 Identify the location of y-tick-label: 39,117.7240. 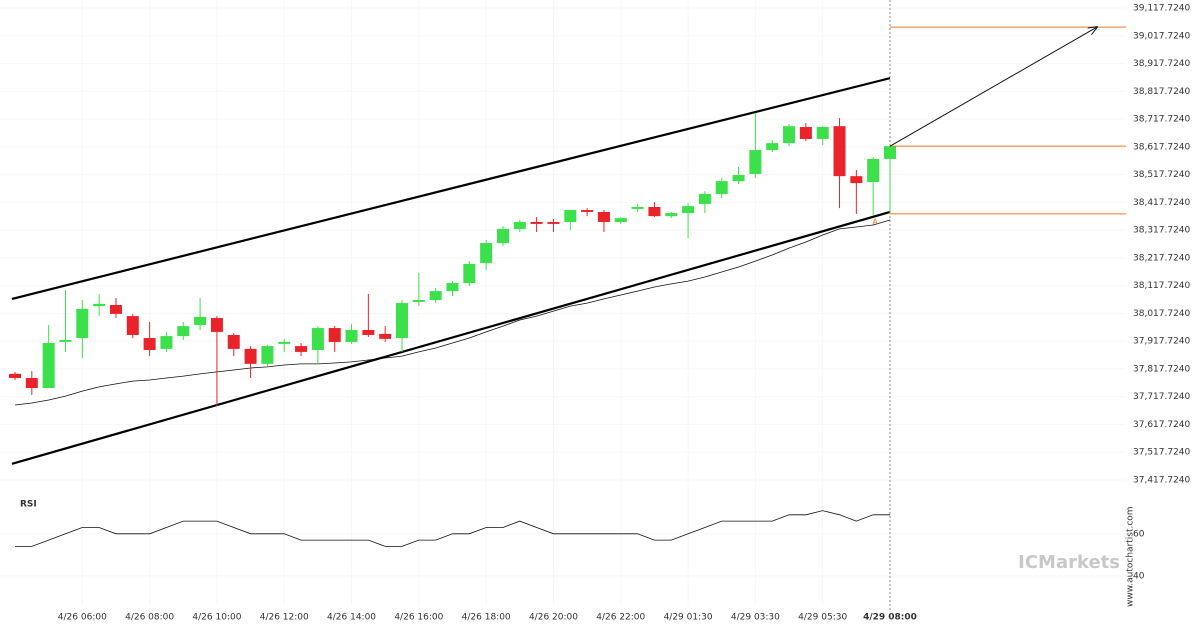
(1162, 8).